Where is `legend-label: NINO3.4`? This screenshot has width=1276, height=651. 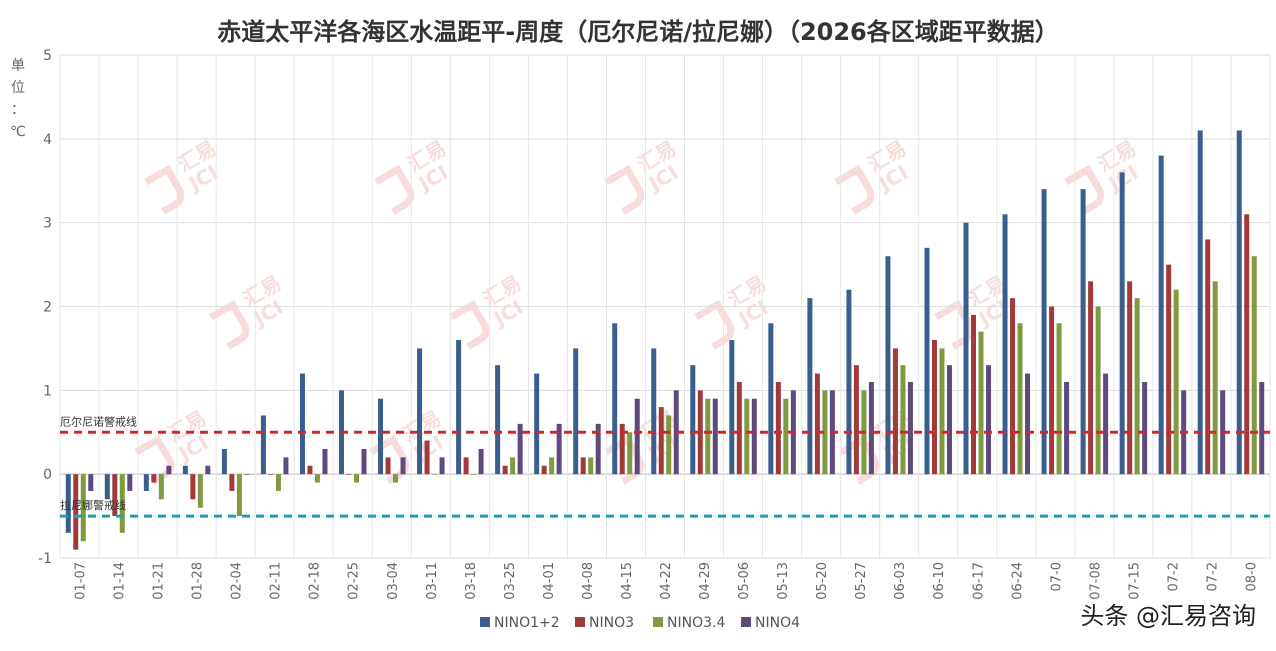
legend-label: NINO3.4 is located at coordinates (696, 623).